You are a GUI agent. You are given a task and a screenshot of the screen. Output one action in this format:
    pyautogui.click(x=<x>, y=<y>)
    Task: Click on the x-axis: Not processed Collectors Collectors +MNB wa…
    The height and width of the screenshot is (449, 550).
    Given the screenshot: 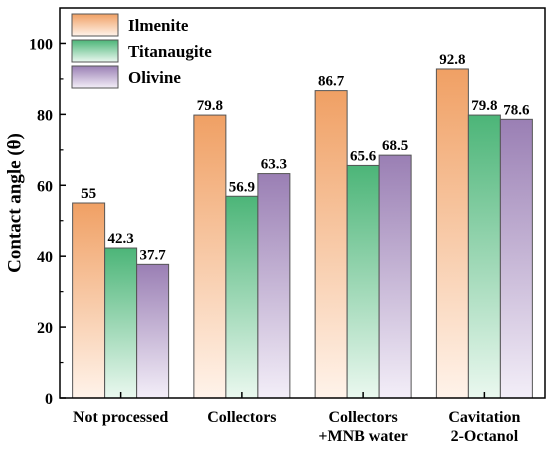 What is the action you would take?
    pyautogui.click(x=296, y=418)
    